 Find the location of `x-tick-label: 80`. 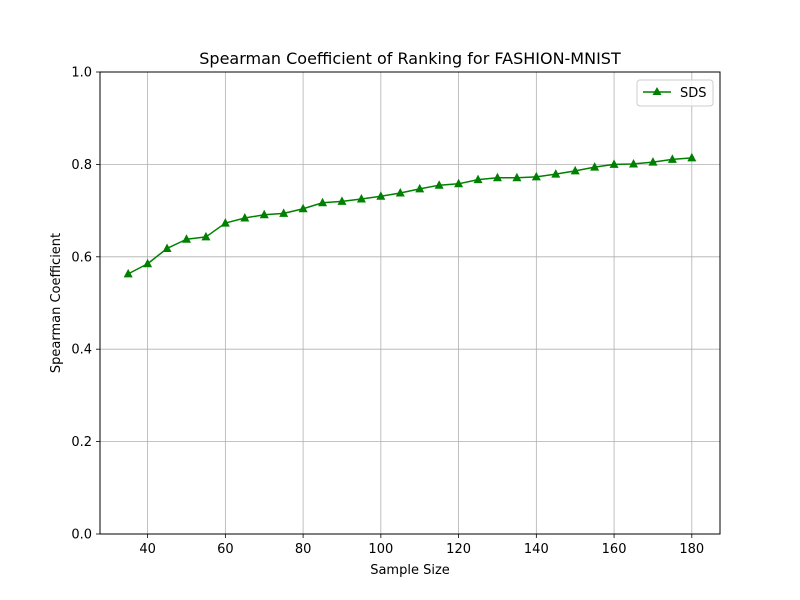

x-tick-label: 80 is located at coordinates (303, 549).